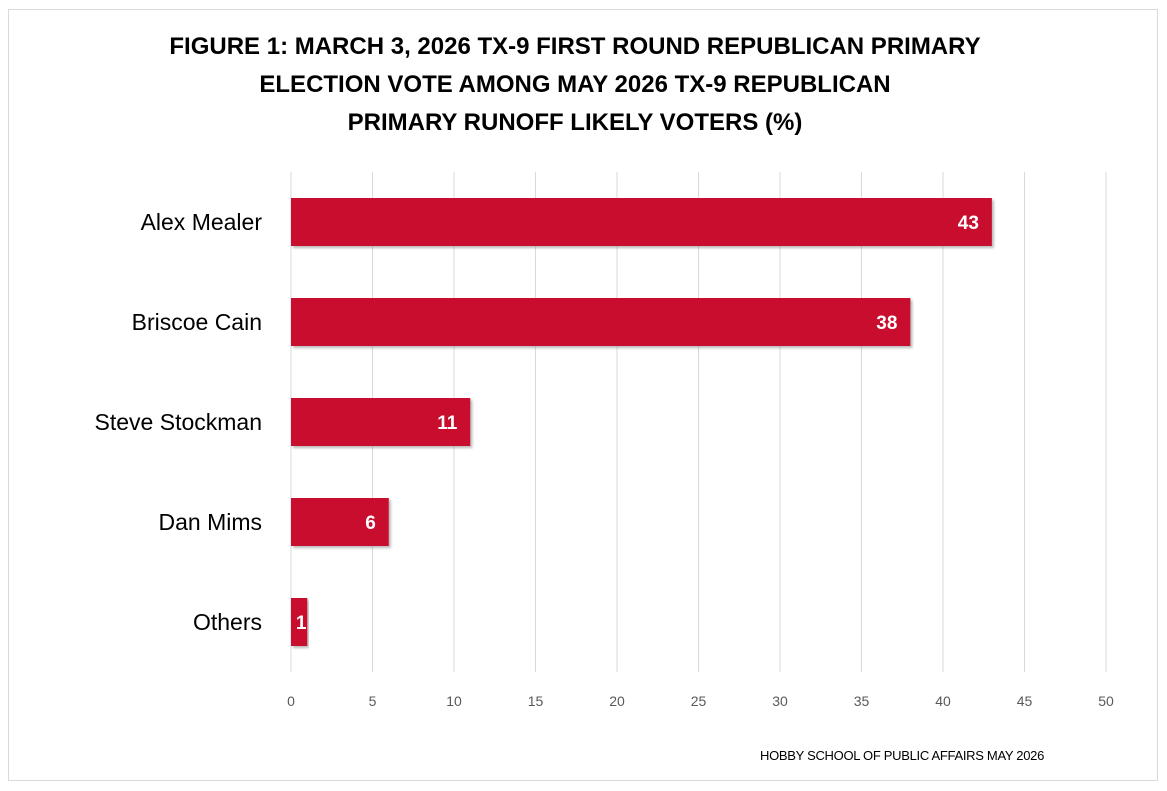  I want to click on category-label: Dan Mims, so click(210, 522).